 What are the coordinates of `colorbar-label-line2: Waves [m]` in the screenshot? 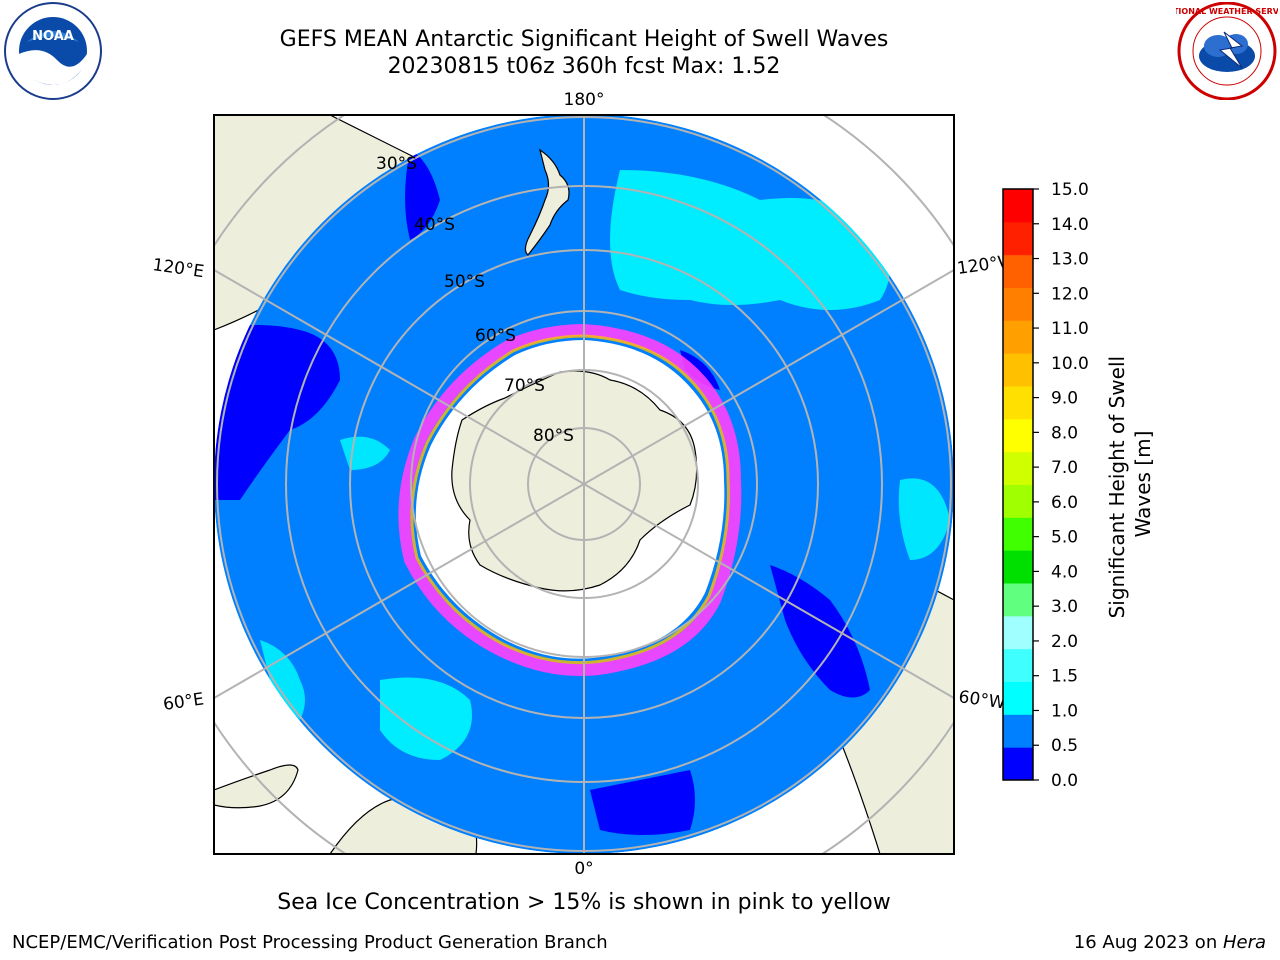 It's located at (1143, 484).